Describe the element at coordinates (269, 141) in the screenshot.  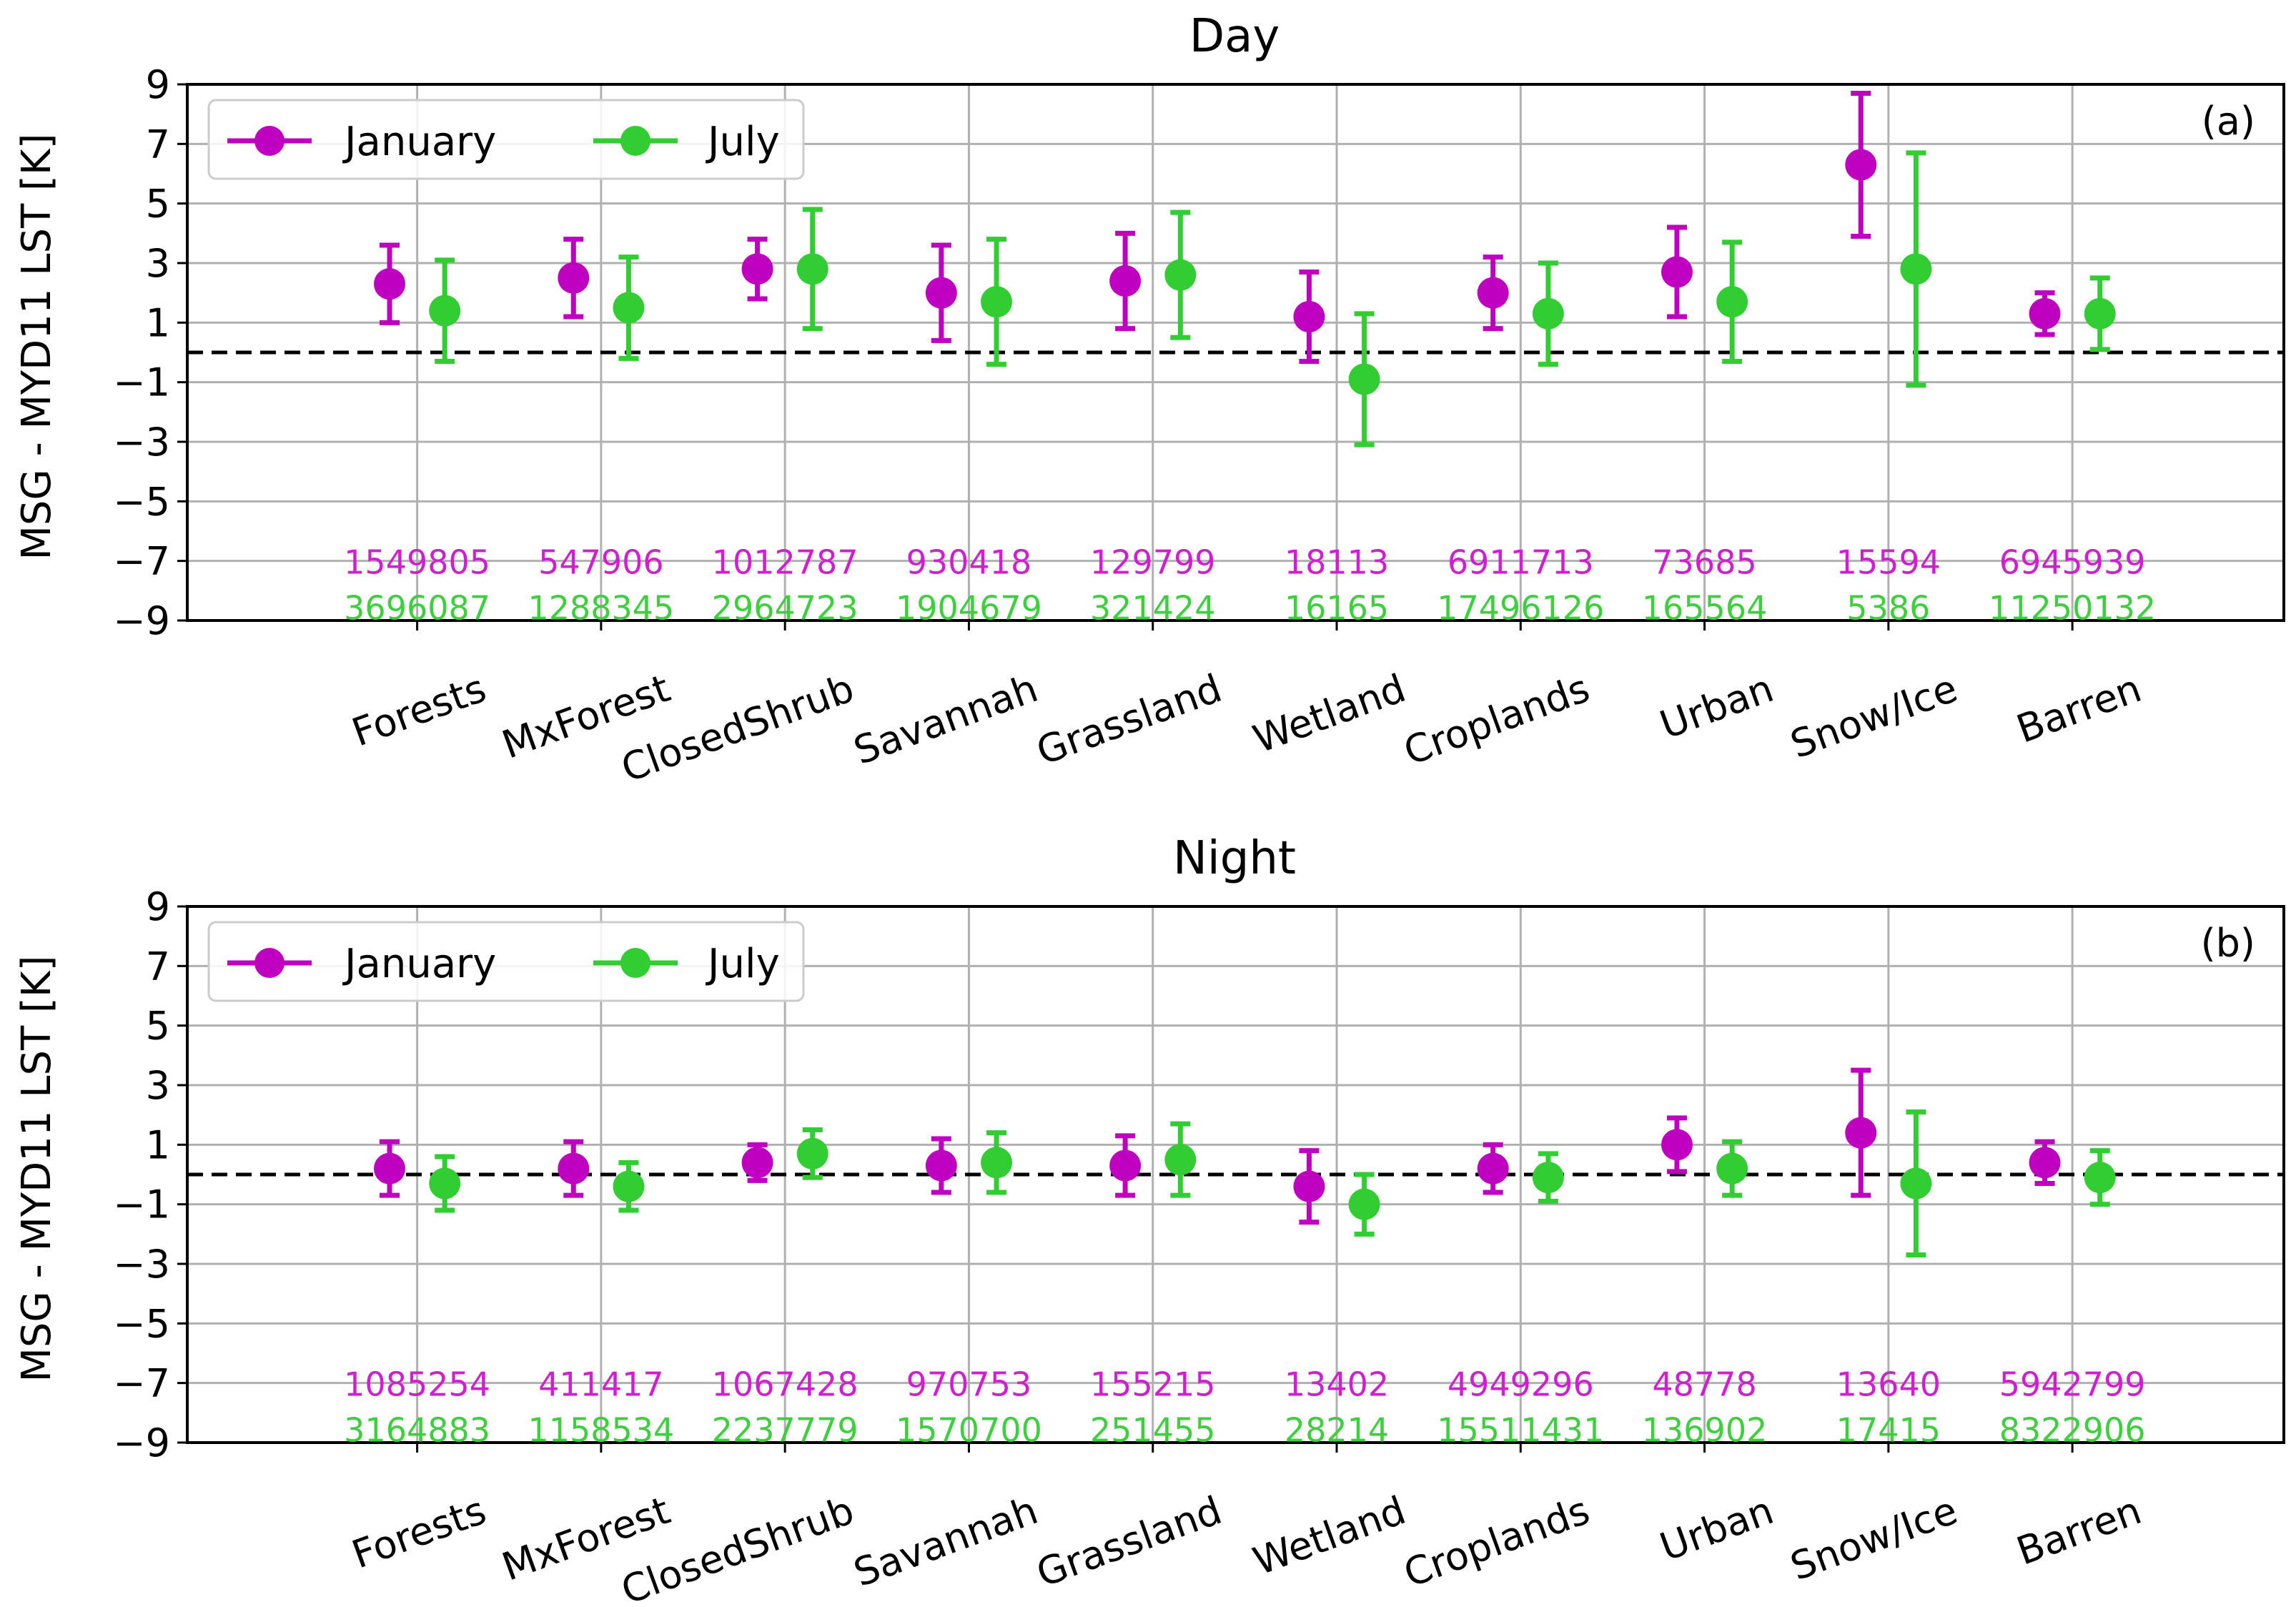
I see `legend-january-marker` at that location.